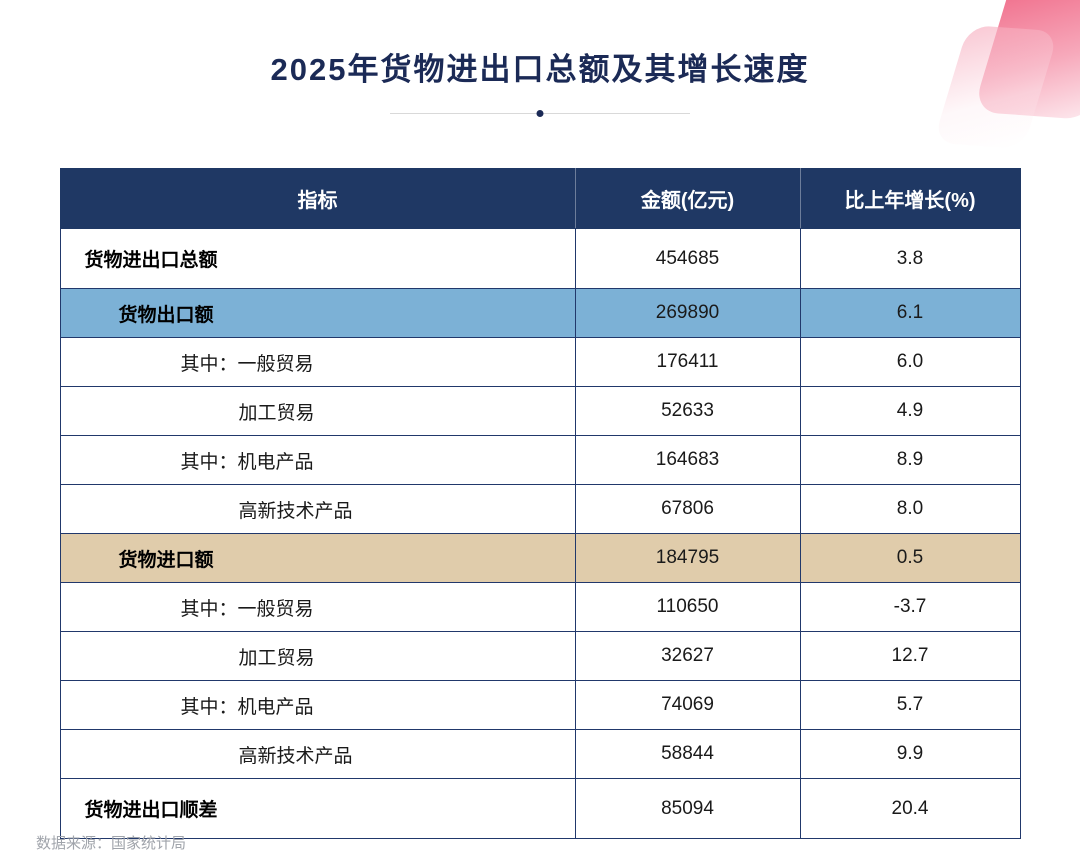 The image size is (1080, 867). Describe the element at coordinates (687, 258) in the screenshot. I see `row-amount: 454685` at that location.